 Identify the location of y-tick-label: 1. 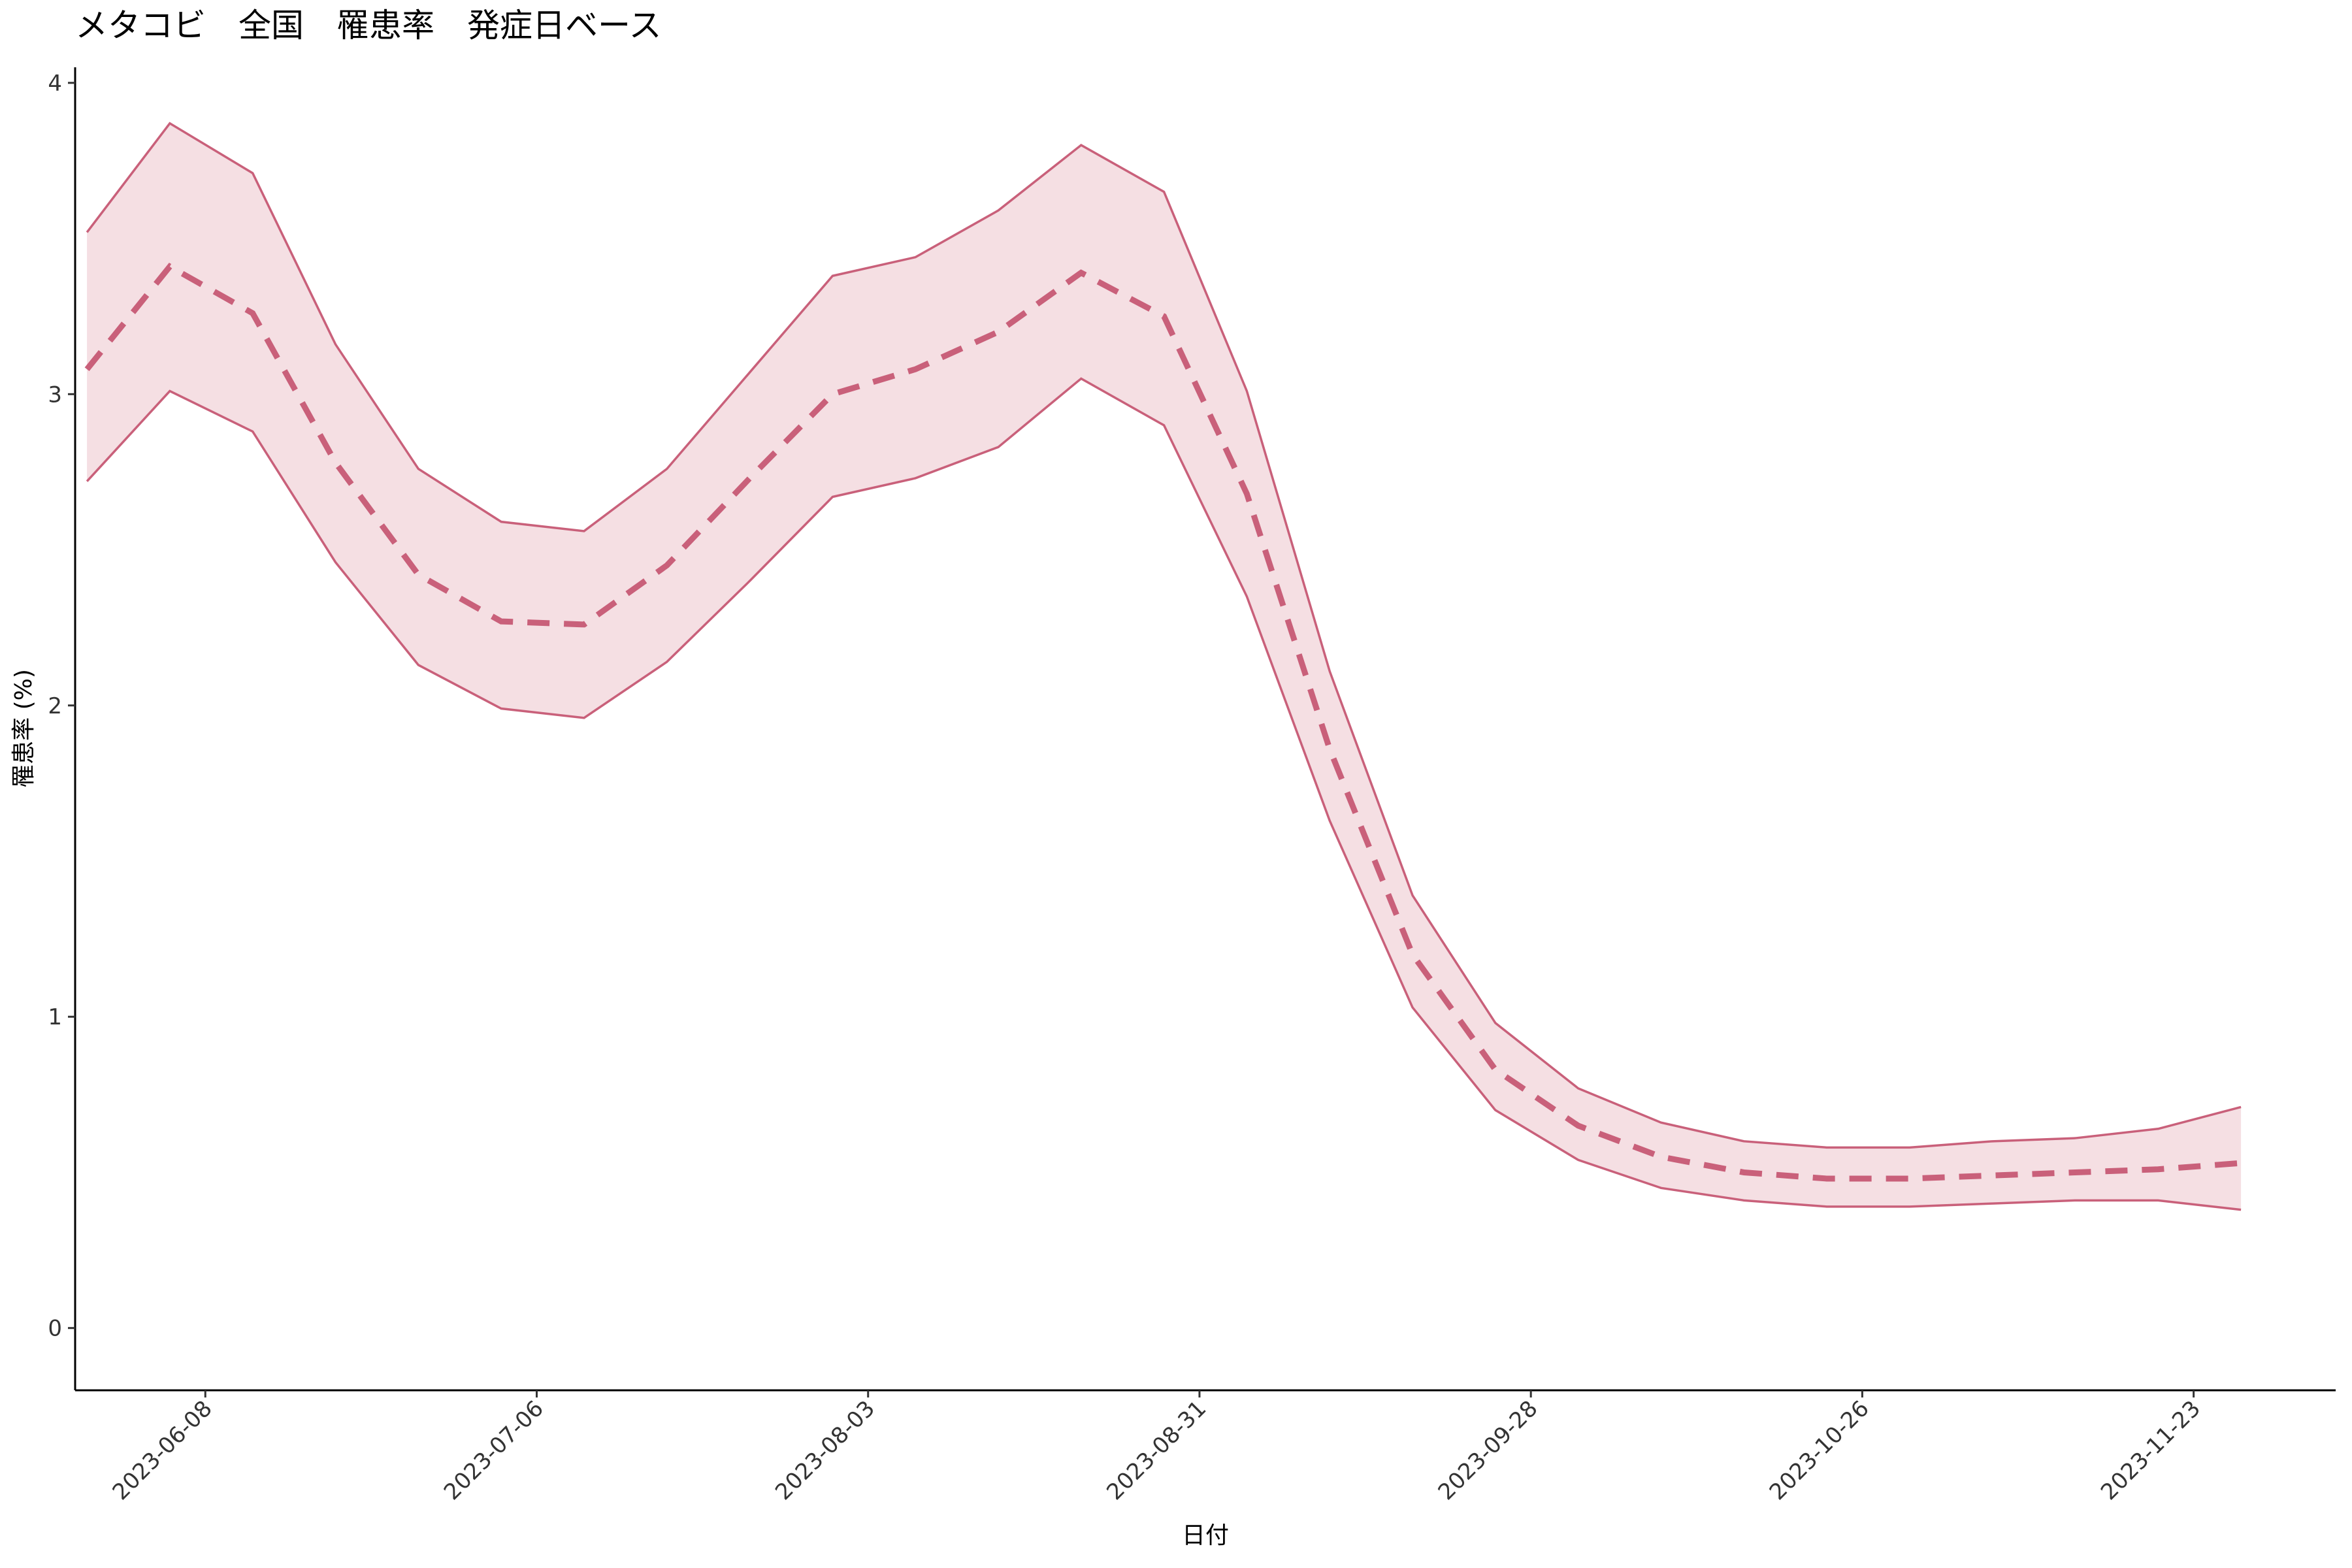
(55, 1017).